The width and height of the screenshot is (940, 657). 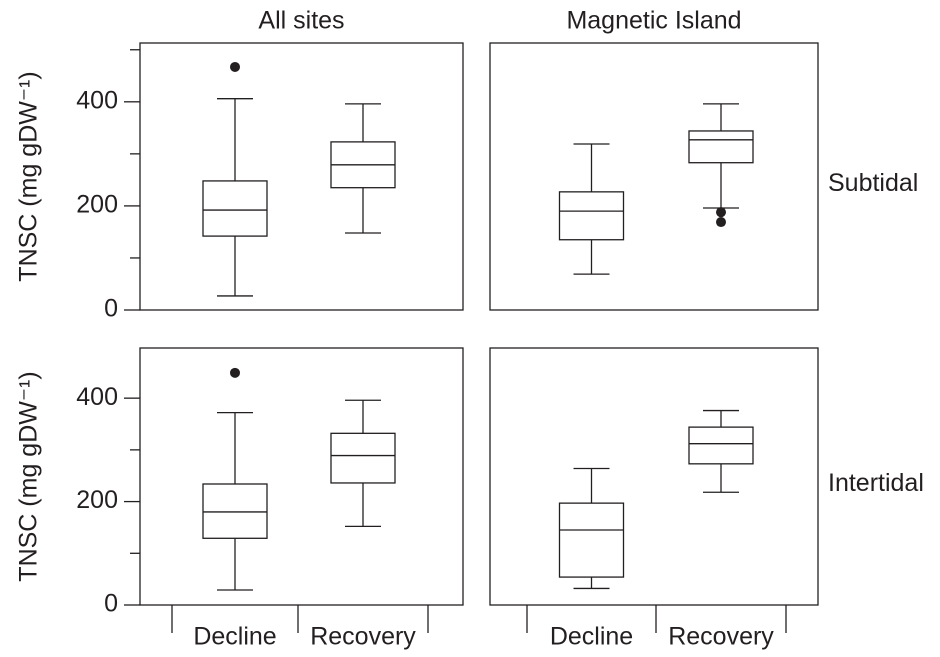 What do you see at coordinates (653, 21) in the screenshot?
I see `column-title: Magnetic Island` at bounding box center [653, 21].